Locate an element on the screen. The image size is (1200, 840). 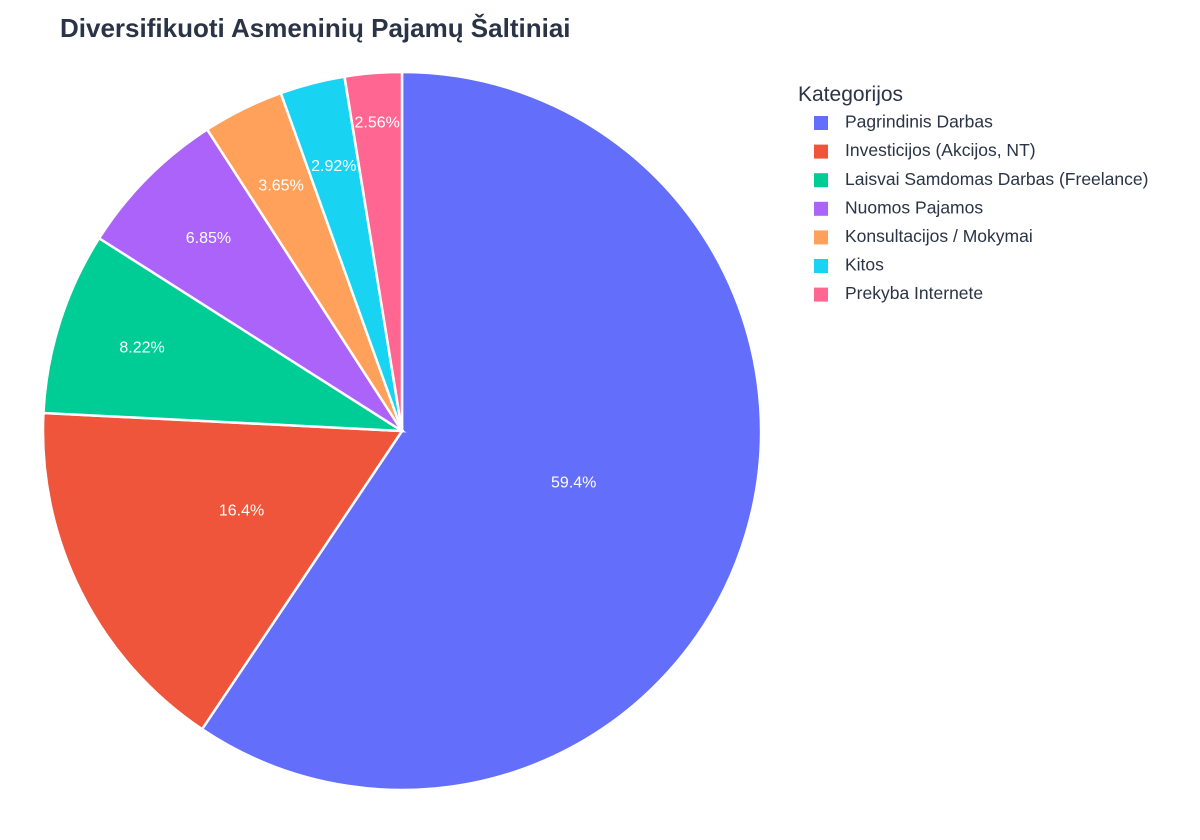
legend-label: Nuomos Pajamos is located at coordinates (914, 207).